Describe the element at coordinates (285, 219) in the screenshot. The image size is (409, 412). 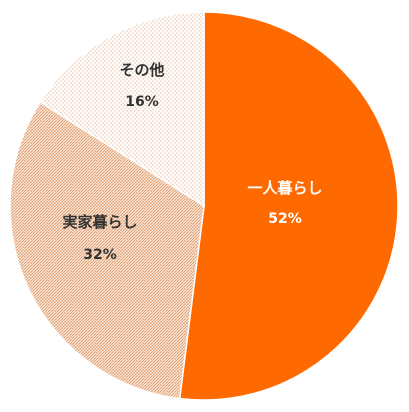
I see `slice-percent-1: 52%` at that location.